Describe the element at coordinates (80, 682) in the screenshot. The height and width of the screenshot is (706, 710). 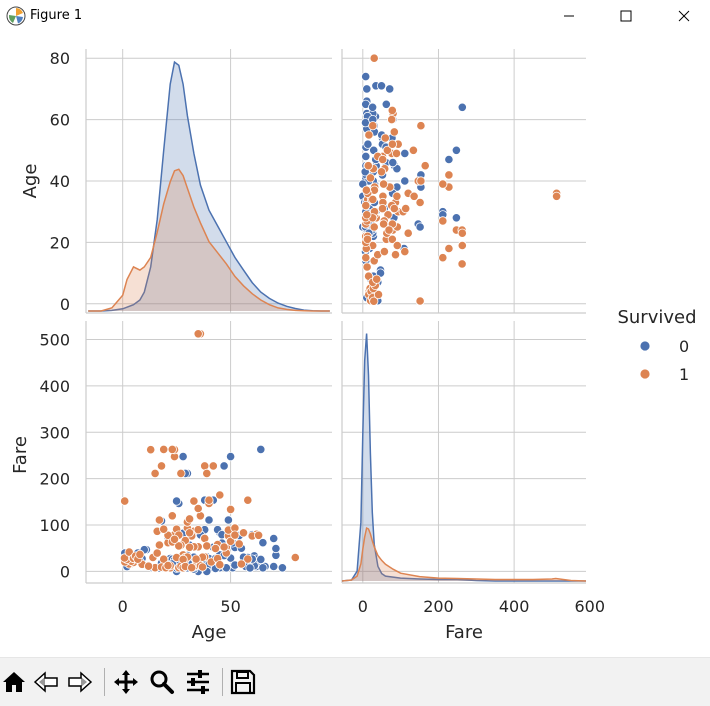
I see `forward-button` at that location.